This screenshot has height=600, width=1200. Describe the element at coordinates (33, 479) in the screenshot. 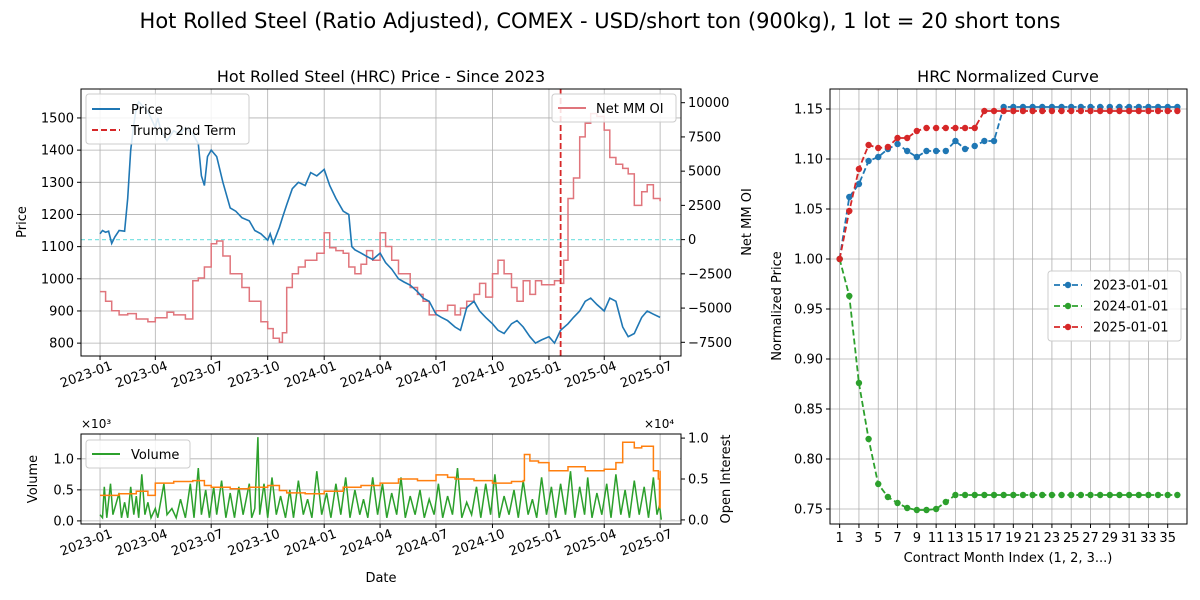

I see `volume-chart-ylabel: Volume` at that location.